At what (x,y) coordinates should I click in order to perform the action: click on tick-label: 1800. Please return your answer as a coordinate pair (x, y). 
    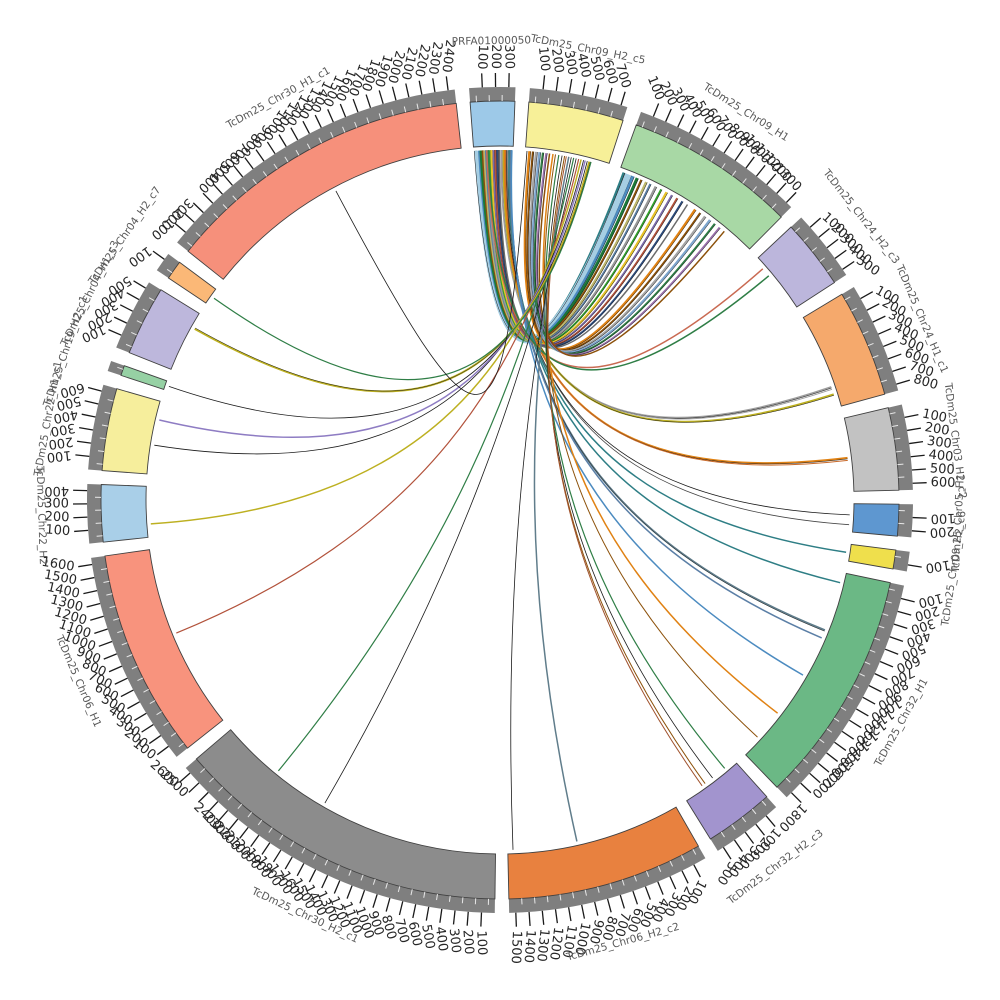
    Looking at the image, I should click on (792, 817).